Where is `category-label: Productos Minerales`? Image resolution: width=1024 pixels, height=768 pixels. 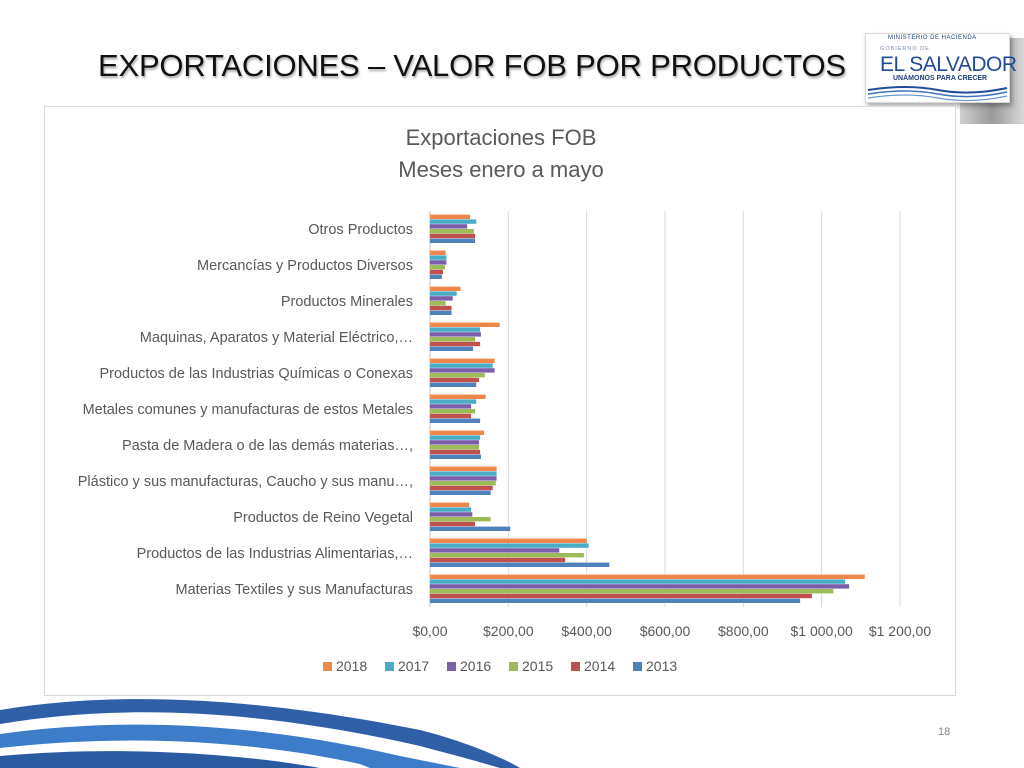 category-label: Productos Minerales is located at coordinates (347, 302).